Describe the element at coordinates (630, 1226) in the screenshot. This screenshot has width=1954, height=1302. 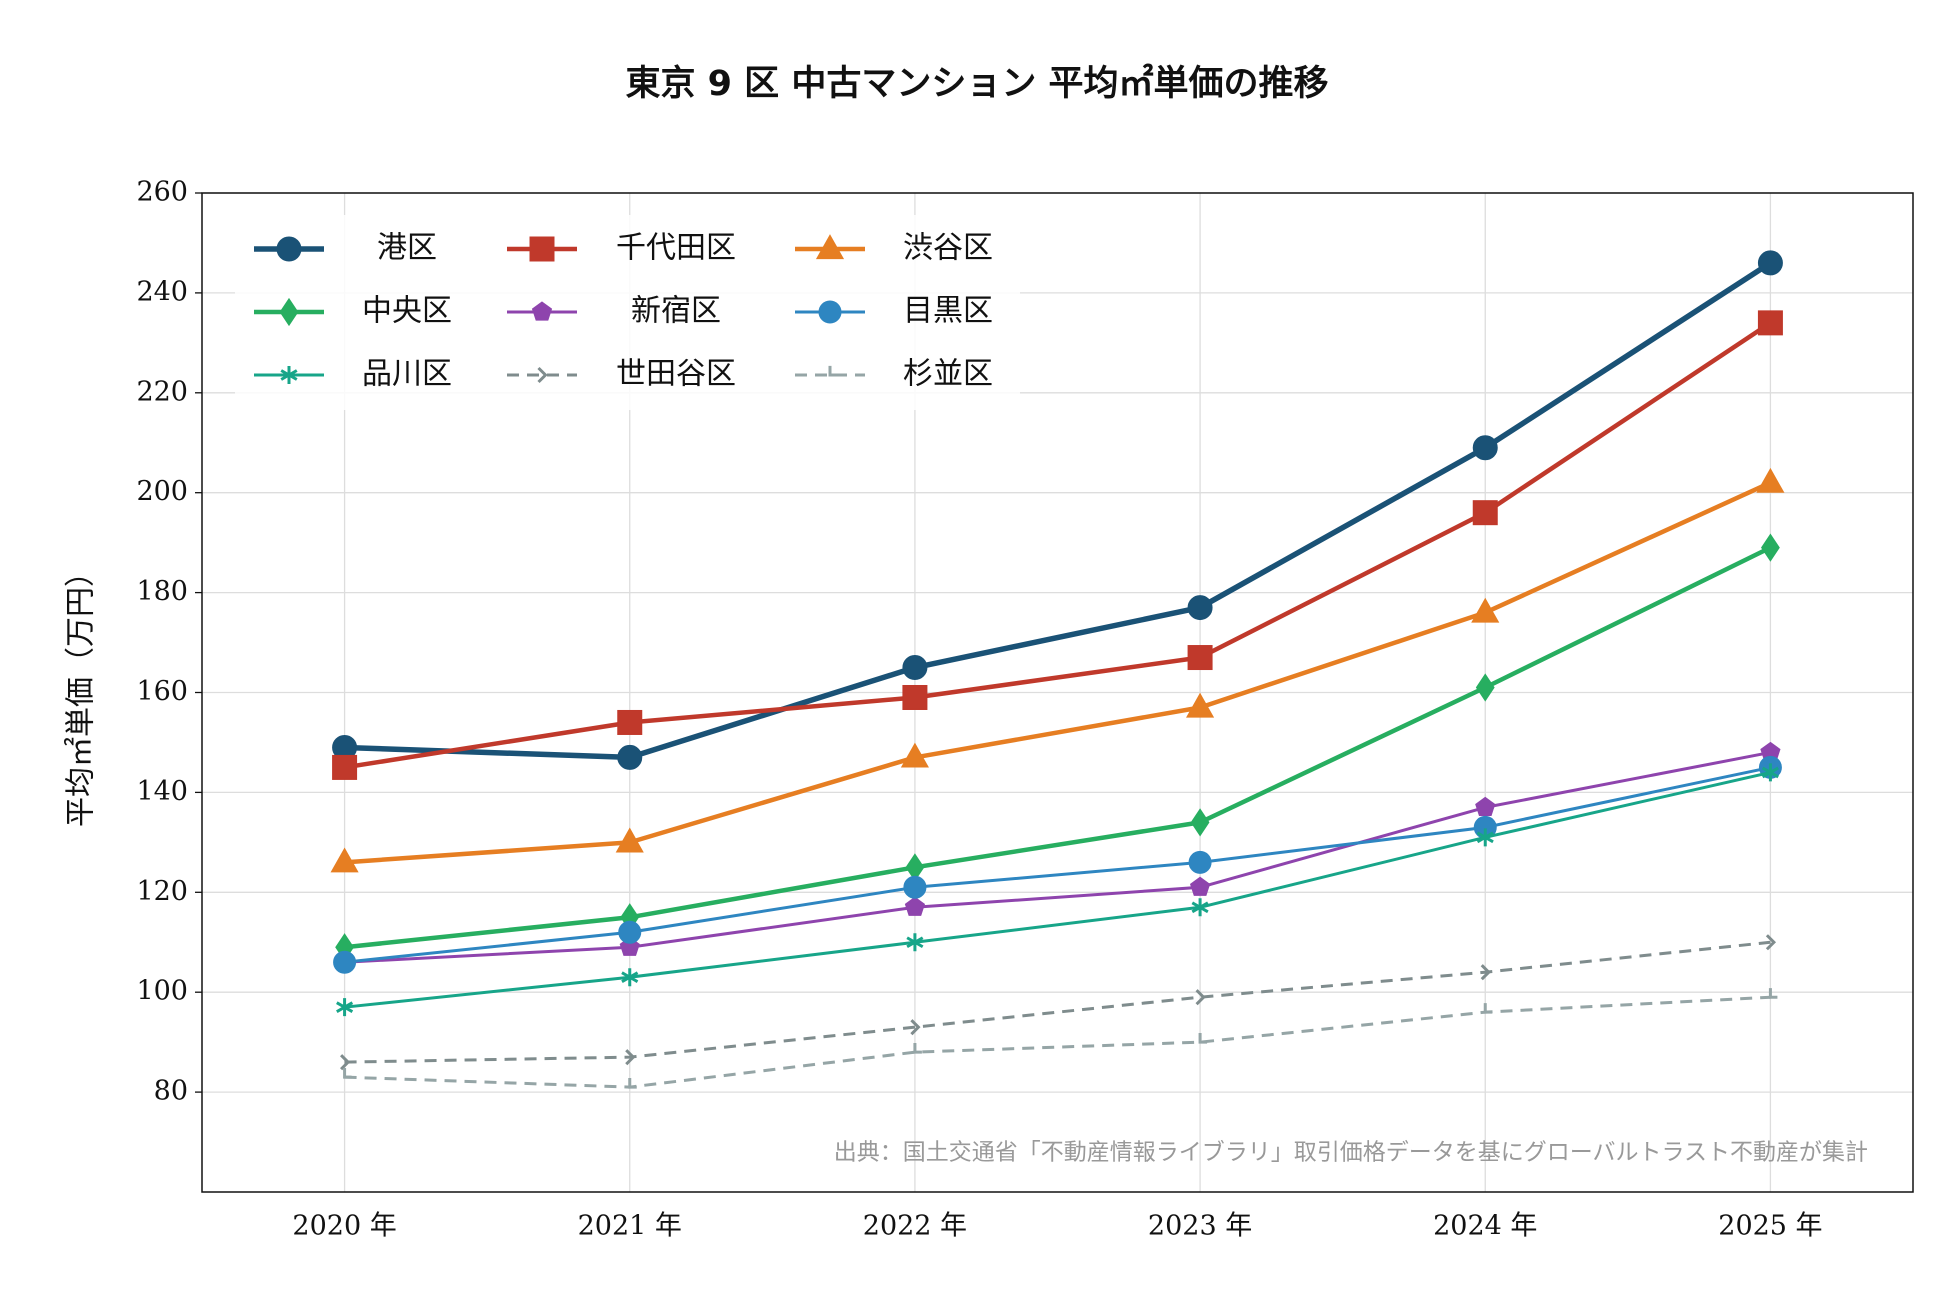
I see `x-tick-label: 2021 年` at that location.